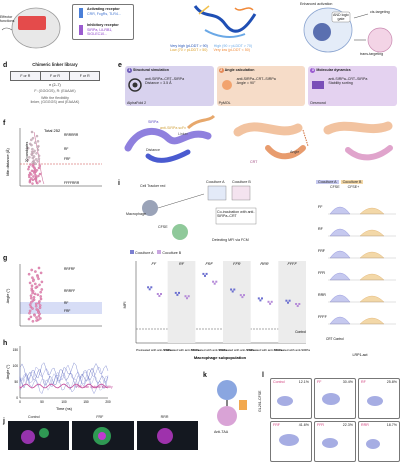 This screenshot has width=400, height=462. I want to click on hist-row-label: RF, so click(321, 229).